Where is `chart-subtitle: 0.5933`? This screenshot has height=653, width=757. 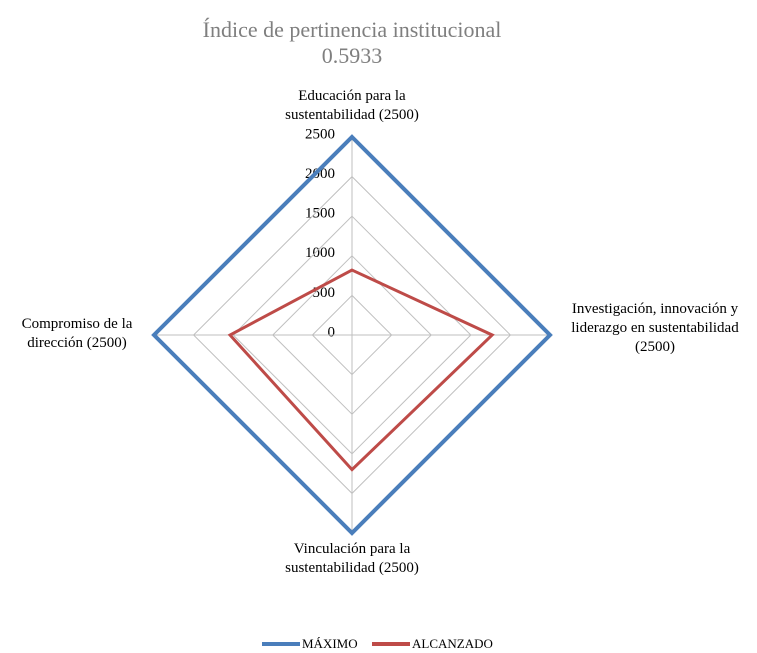
chart-subtitle: 0.5933 is located at coordinates (352, 55).